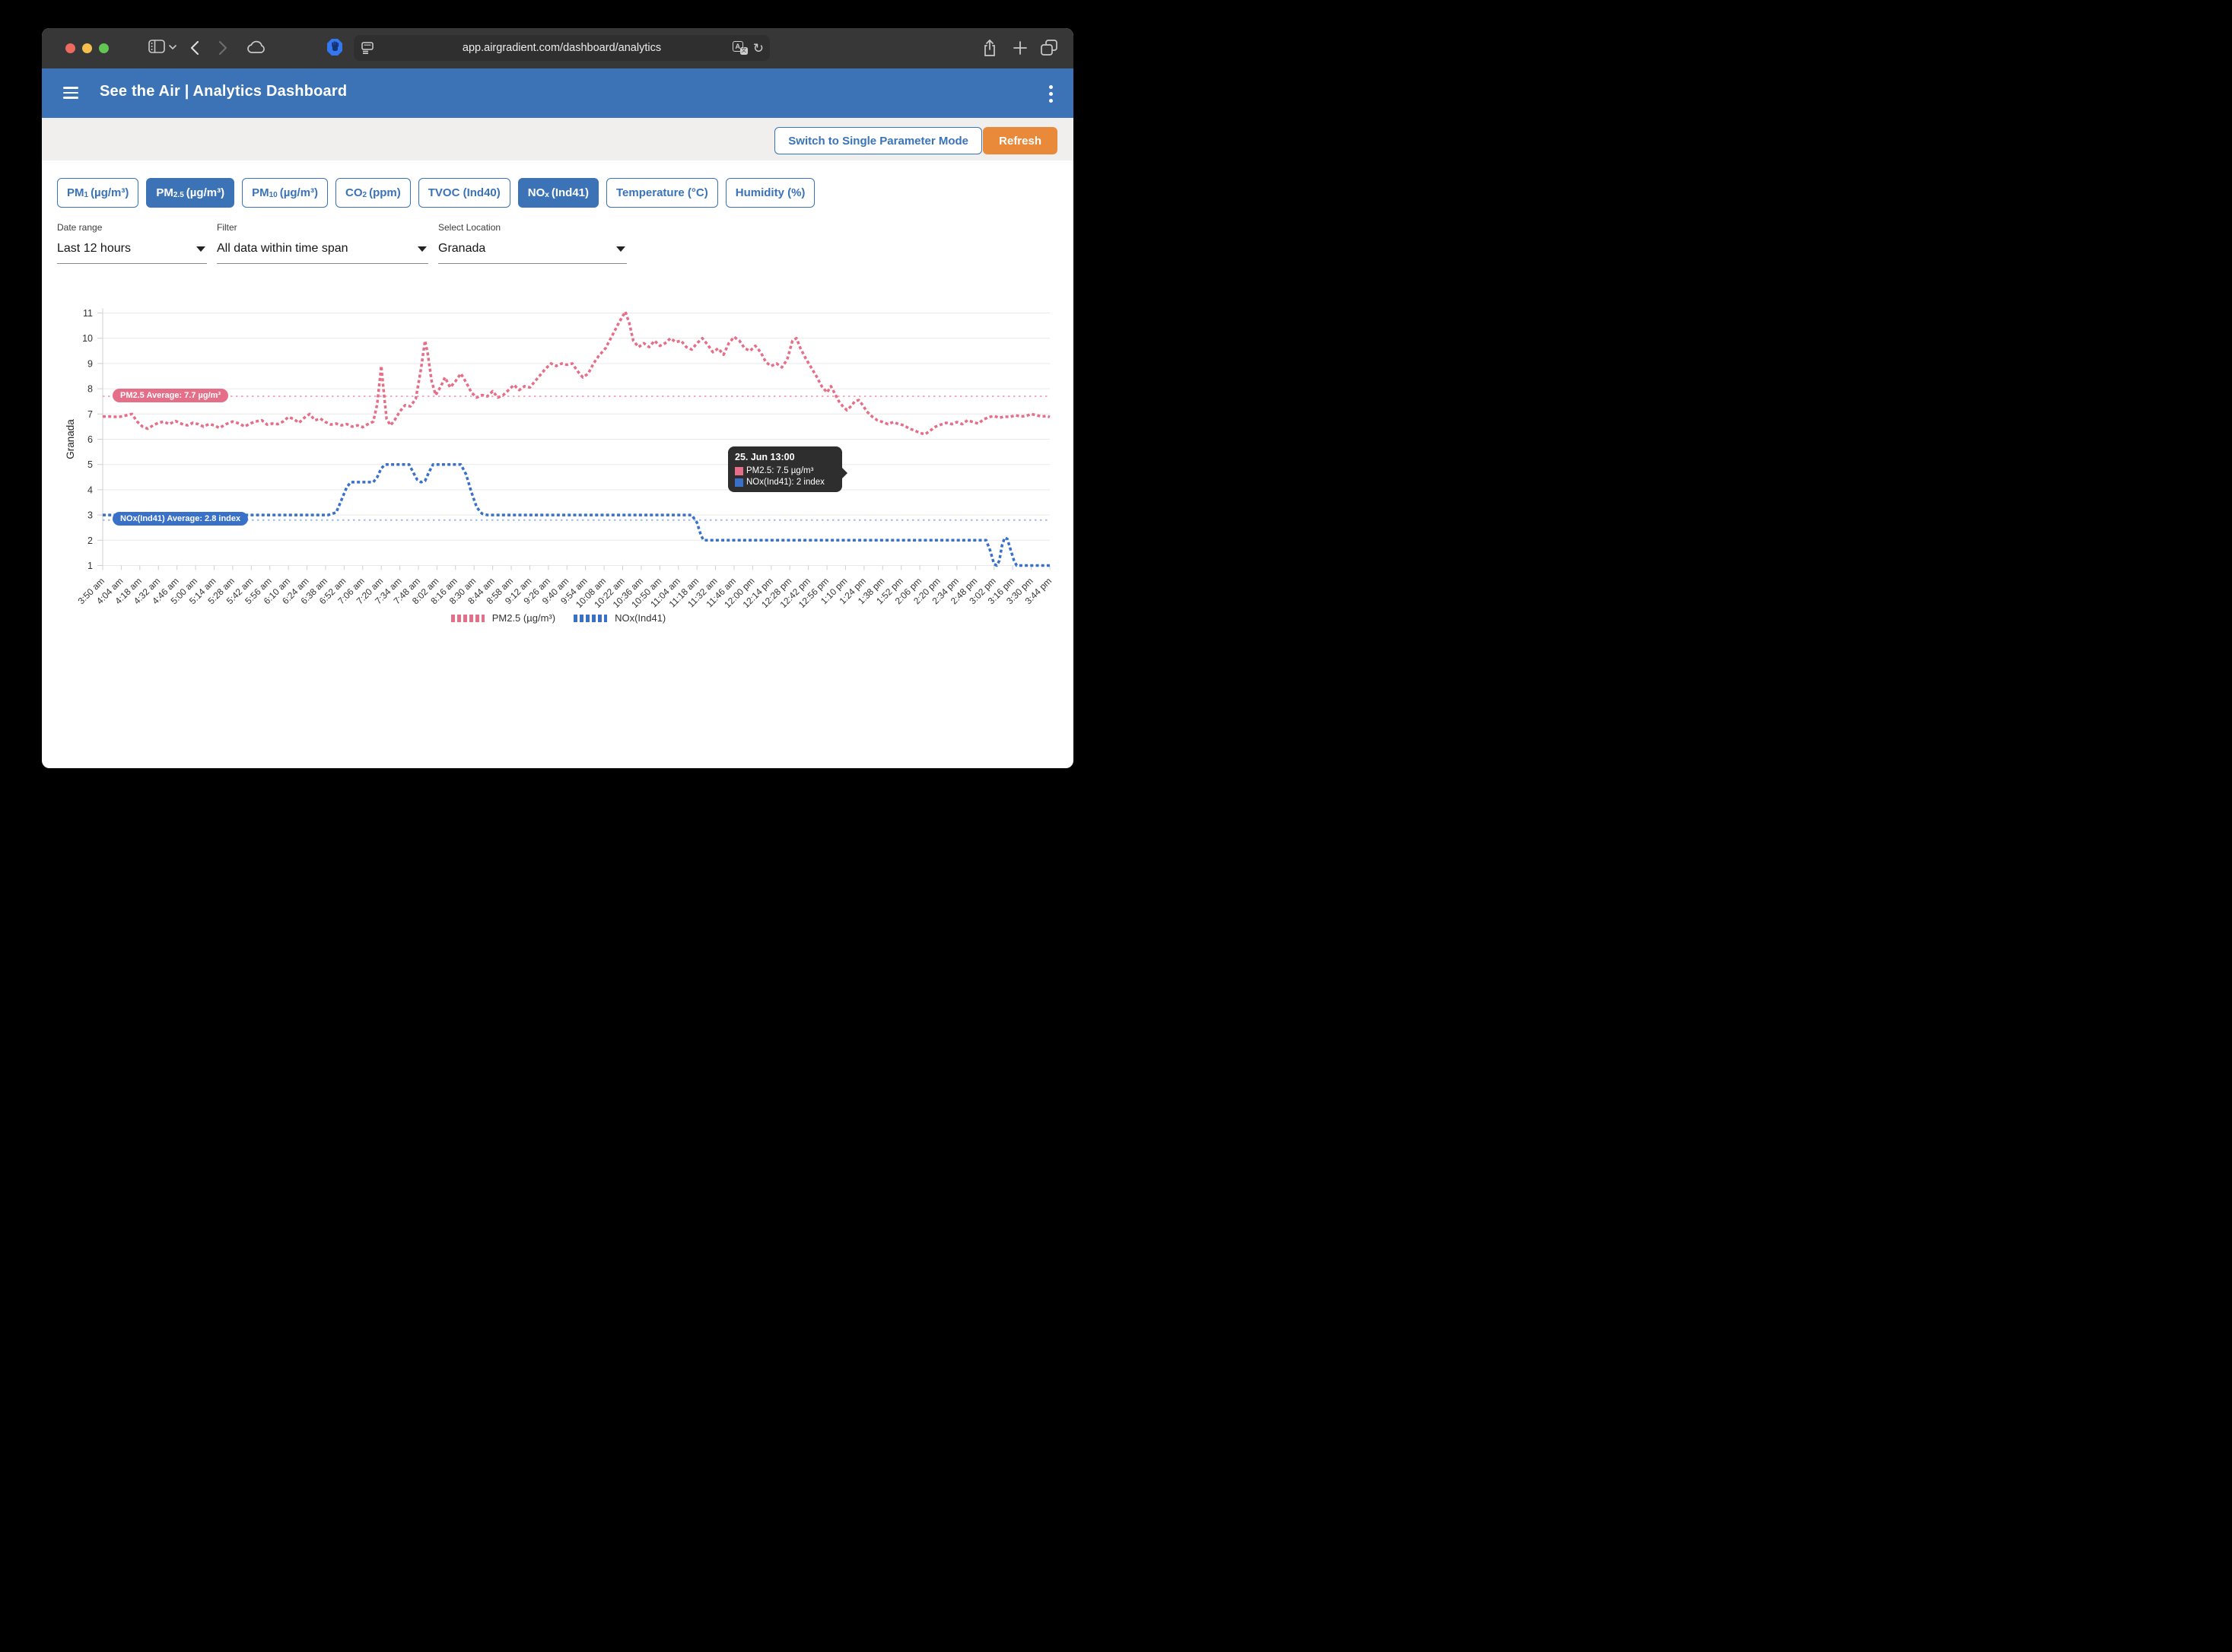  What do you see at coordinates (194, 48) in the screenshot?
I see `back-icon` at bounding box center [194, 48].